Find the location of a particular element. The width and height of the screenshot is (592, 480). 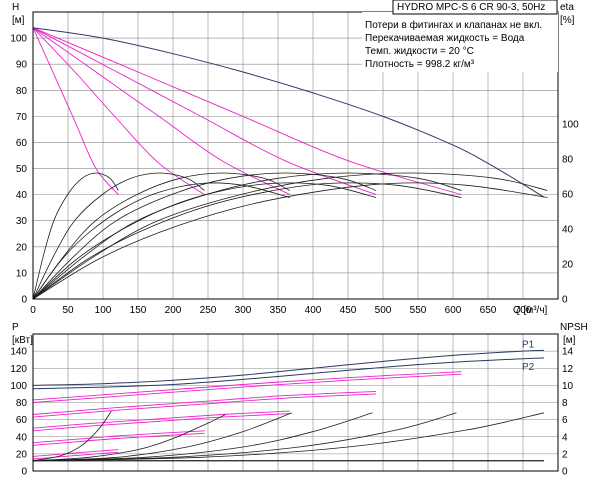

lower-left-tick-label: 80 is located at coordinates (22, 403).